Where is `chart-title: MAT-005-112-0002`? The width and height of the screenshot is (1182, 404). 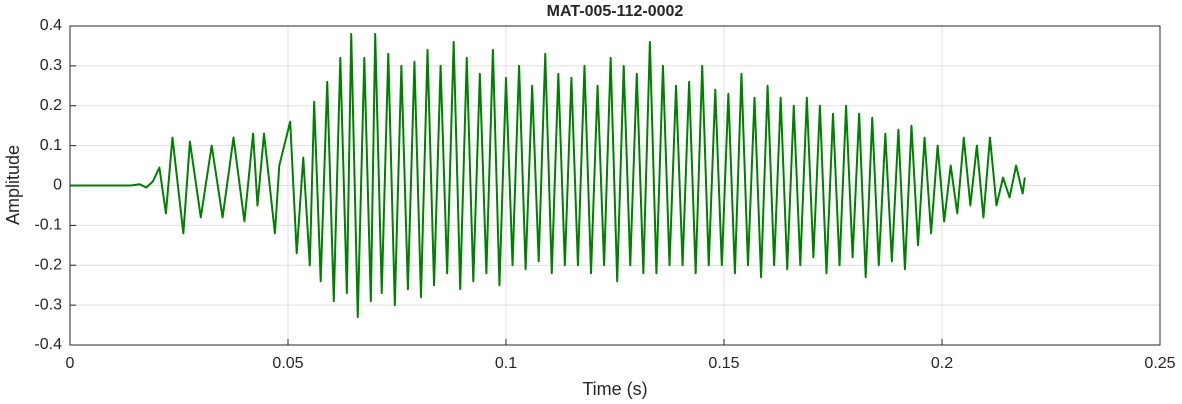 chart-title: MAT-005-112-0002 is located at coordinates (615, 11).